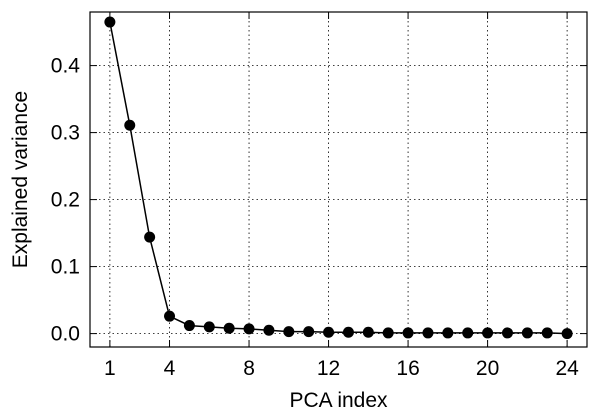  What do you see at coordinates (170, 368) in the screenshot?
I see `x-tick-label: 4` at bounding box center [170, 368].